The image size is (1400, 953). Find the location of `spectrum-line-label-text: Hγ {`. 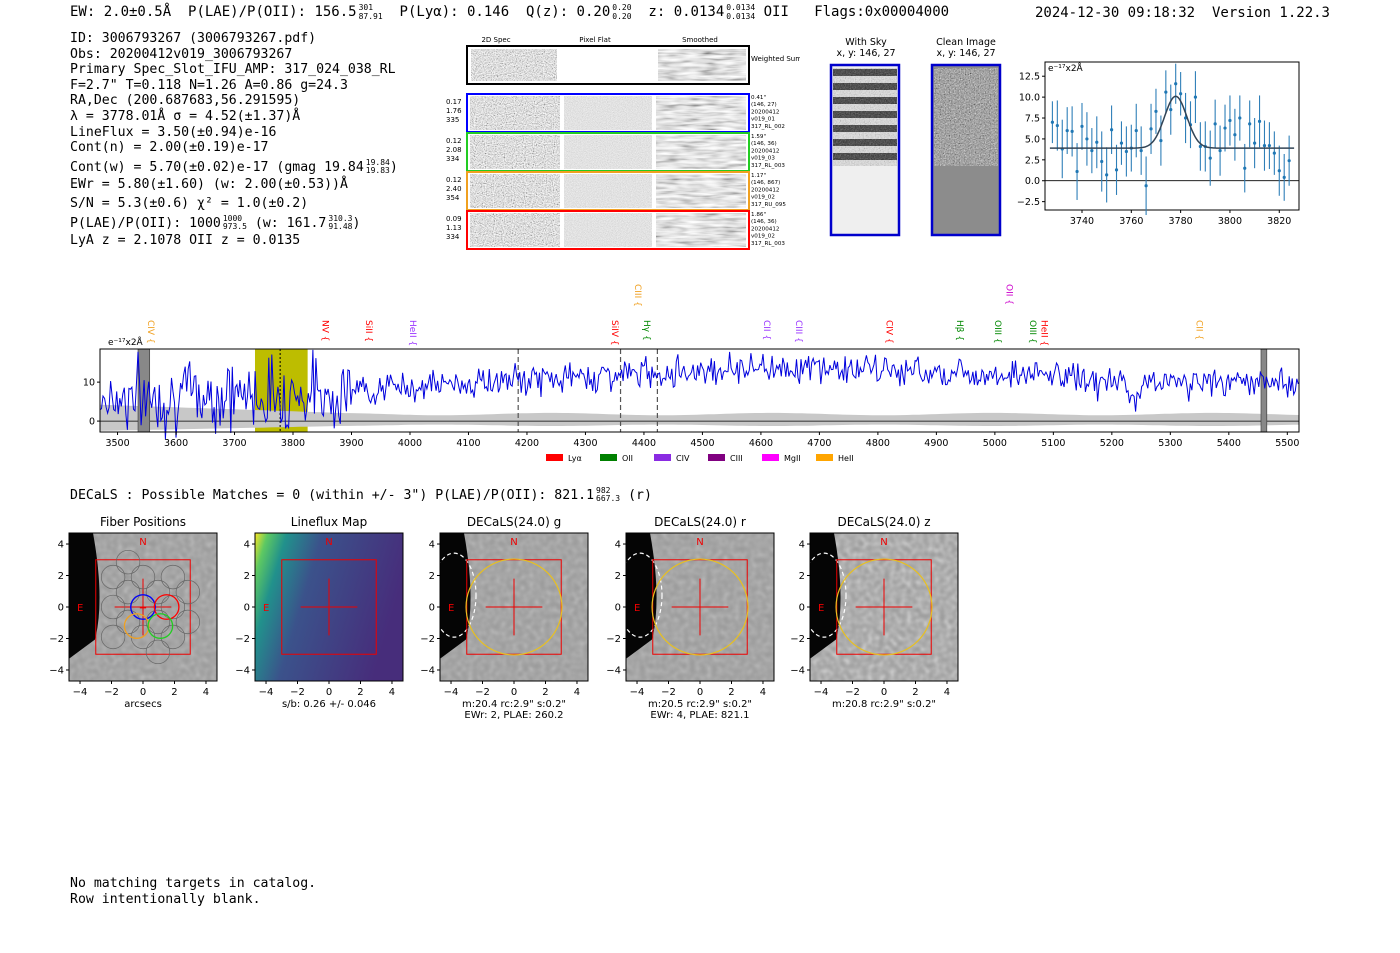

spectrum-line-label-text: Hγ { is located at coordinates (646, 330).